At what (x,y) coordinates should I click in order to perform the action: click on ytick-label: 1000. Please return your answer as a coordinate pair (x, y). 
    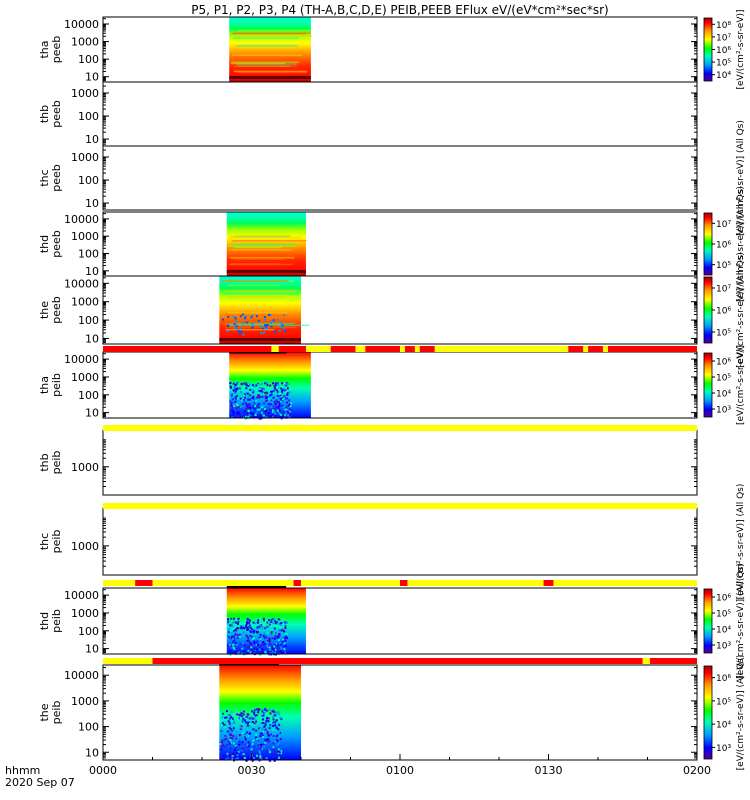
    Looking at the image, I should click on (85, 467).